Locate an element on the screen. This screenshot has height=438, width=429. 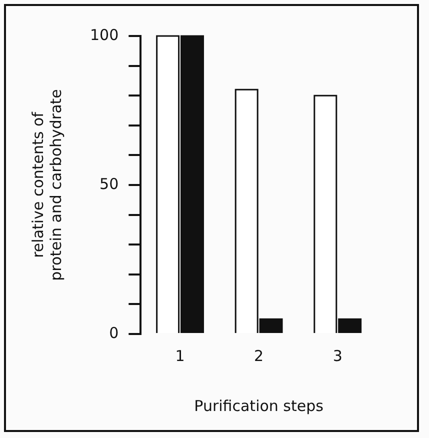
x-axis-title: Purification steps is located at coordinates (259, 405).